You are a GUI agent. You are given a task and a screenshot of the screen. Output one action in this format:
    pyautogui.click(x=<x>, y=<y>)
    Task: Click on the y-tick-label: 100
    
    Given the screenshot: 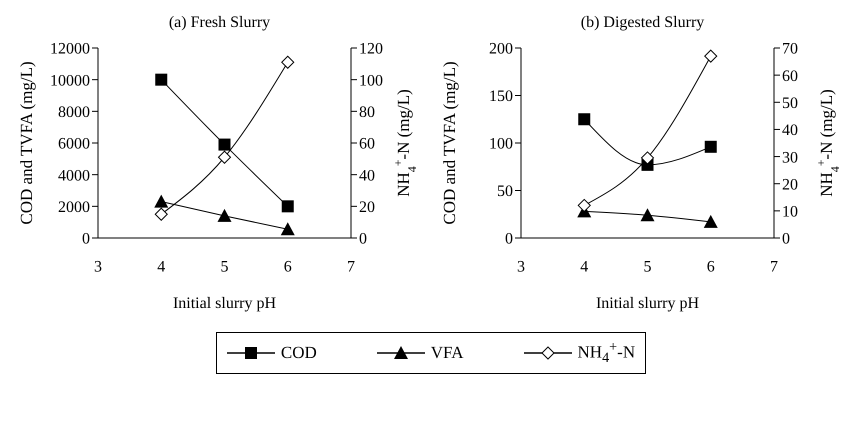 What is the action you would take?
    pyautogui.click(x=501, y=144)
    